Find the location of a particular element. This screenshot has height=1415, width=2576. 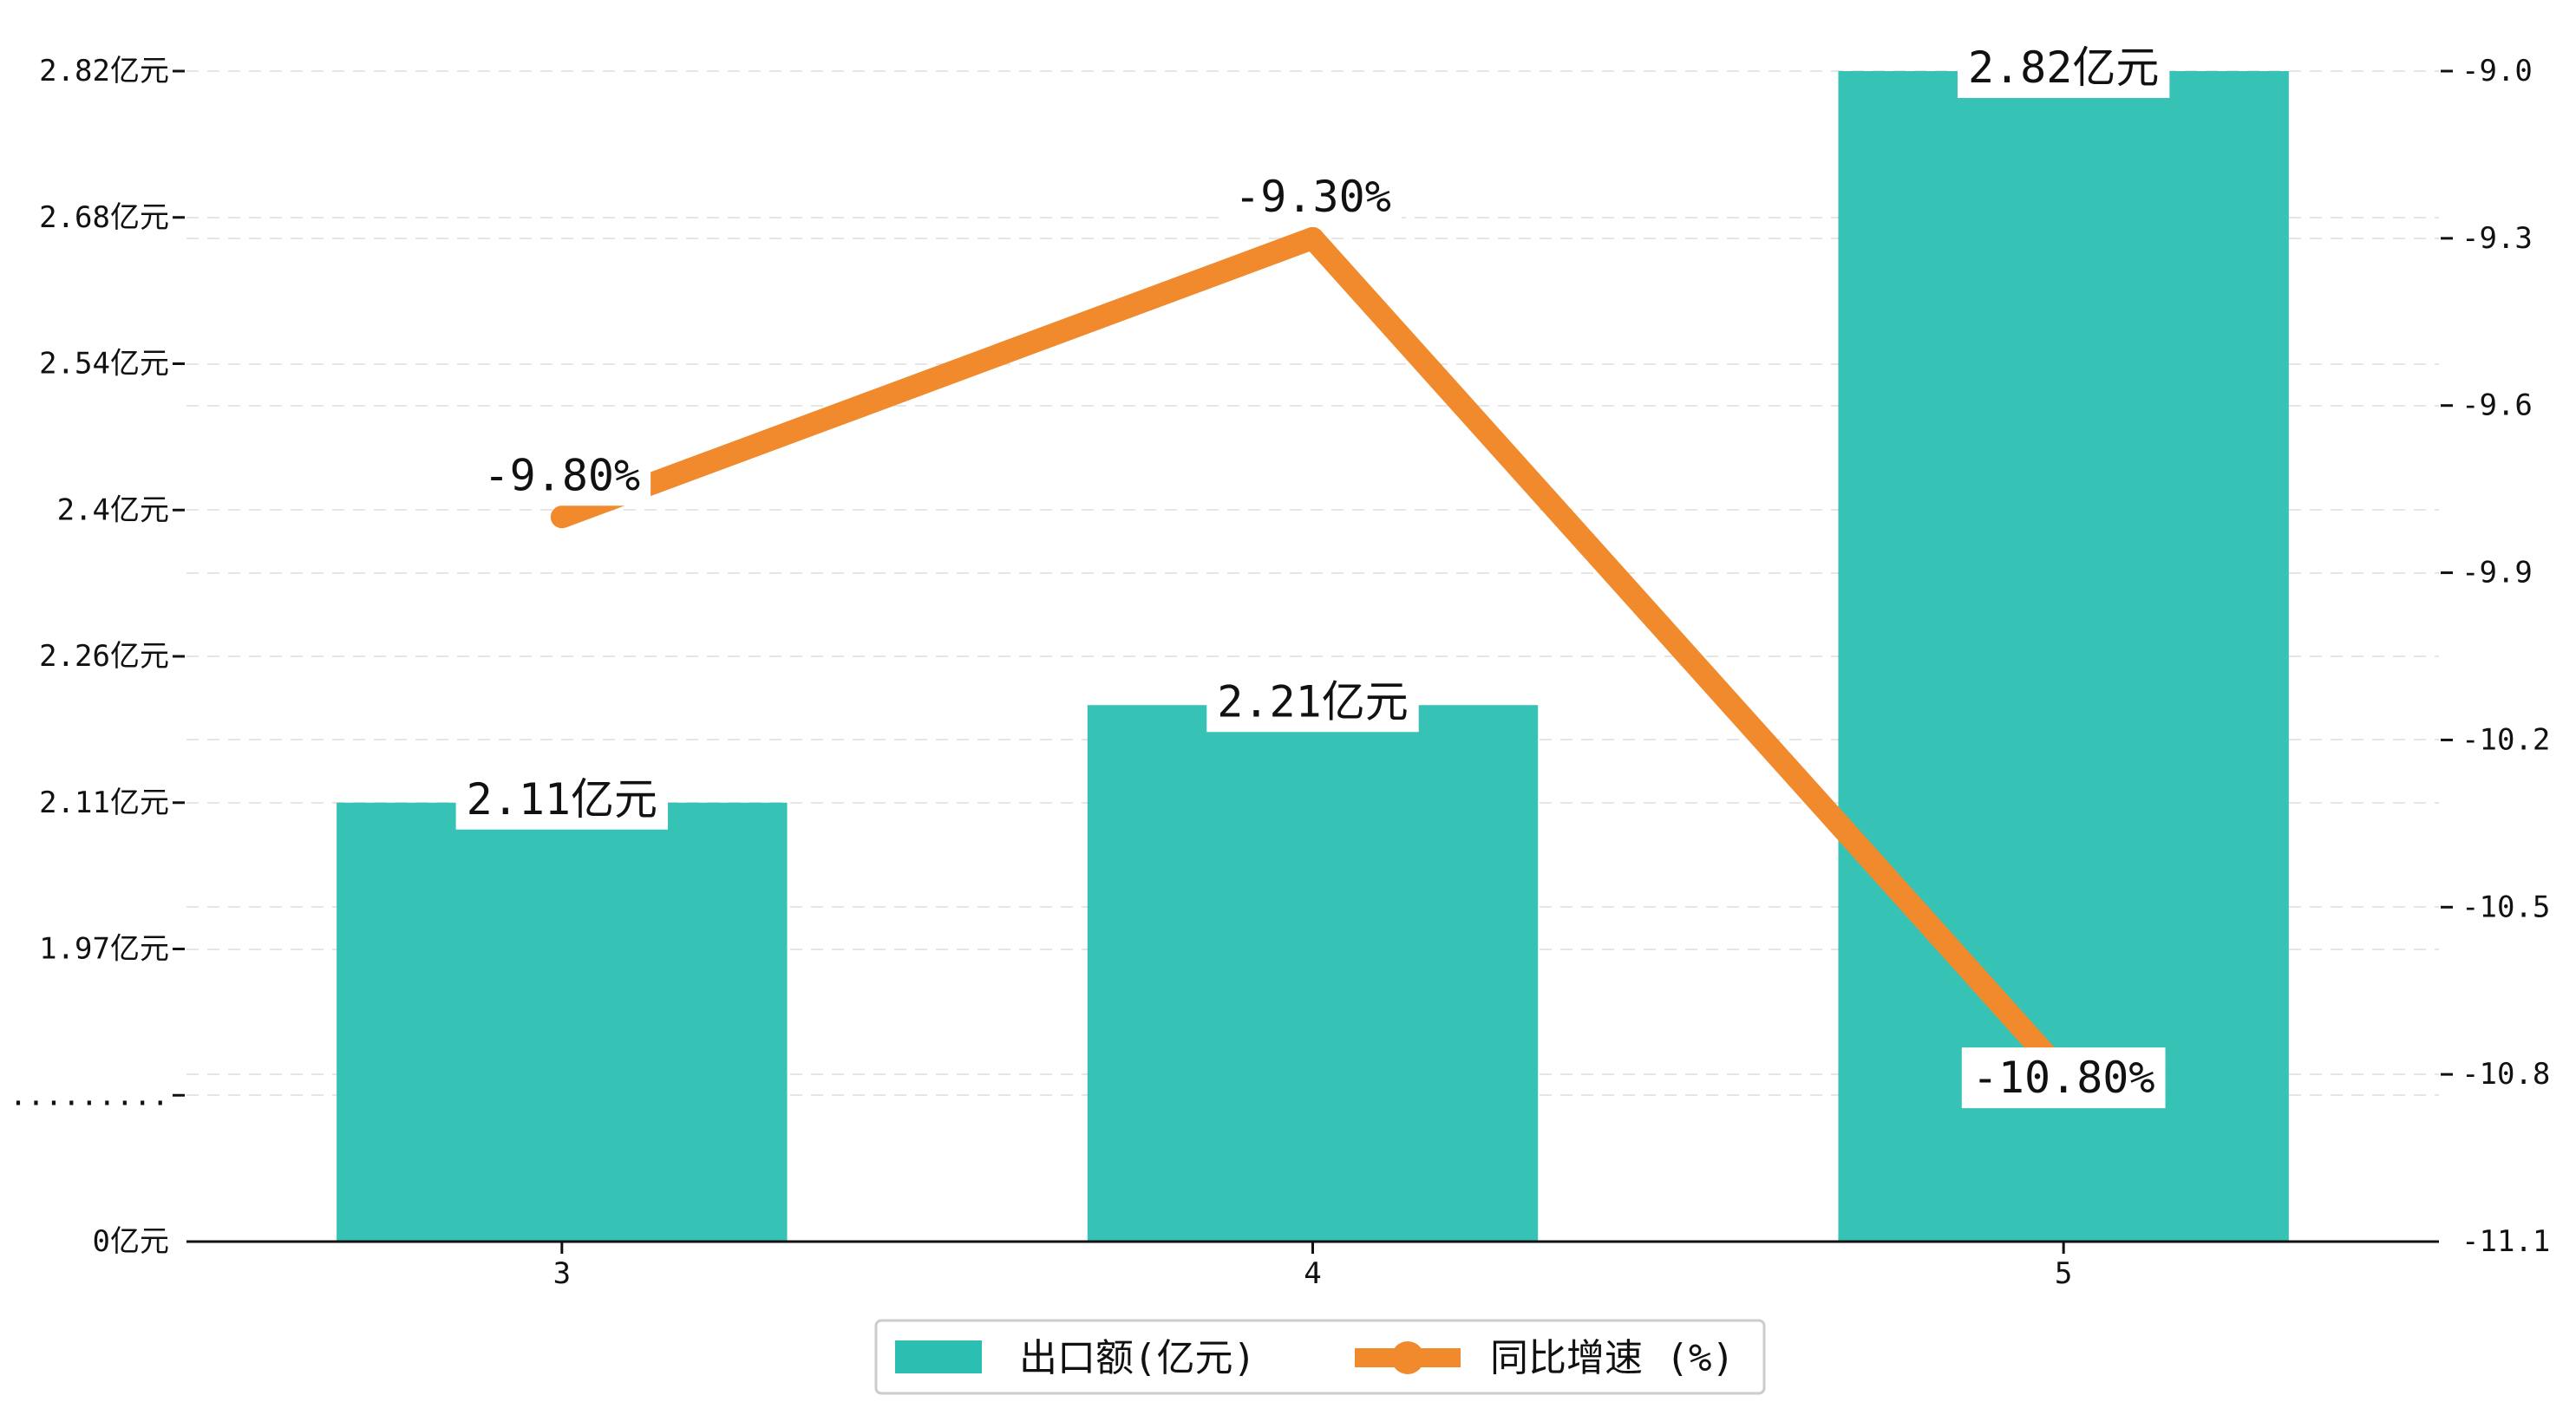

bar-value-label: 2.11亿元 is located at coordinates (562, 799).